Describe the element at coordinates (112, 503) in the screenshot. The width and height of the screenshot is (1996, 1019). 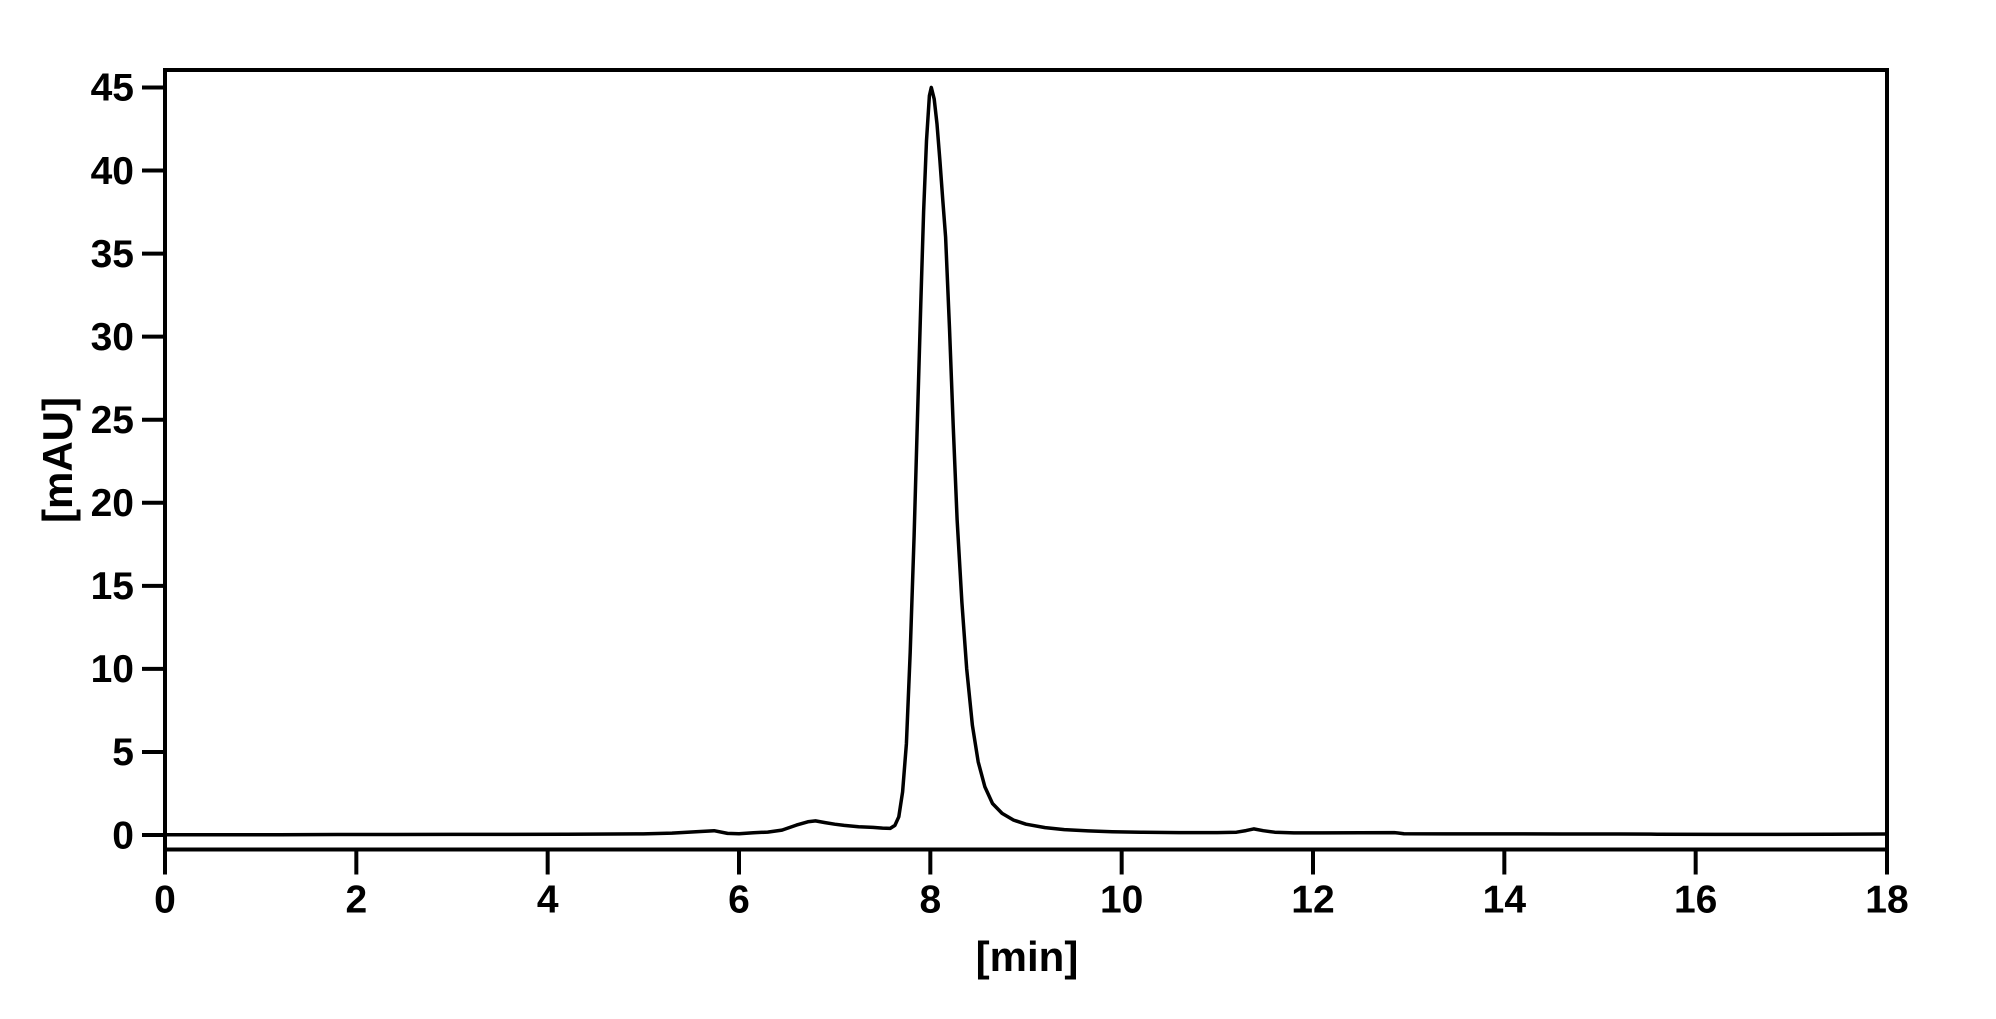
I see `y-tick-label: 20` at that location.